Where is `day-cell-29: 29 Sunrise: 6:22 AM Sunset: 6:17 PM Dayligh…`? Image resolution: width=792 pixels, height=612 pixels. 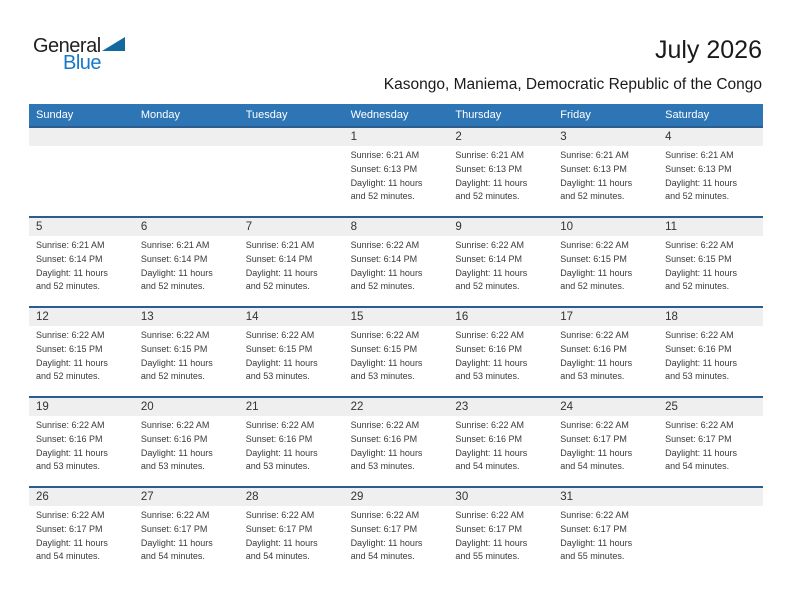 day-cell-29: 29 Sunrise: 6:22 AM Sunset: 6:17 PM Dayligh… is located at coordinates (396, 532).